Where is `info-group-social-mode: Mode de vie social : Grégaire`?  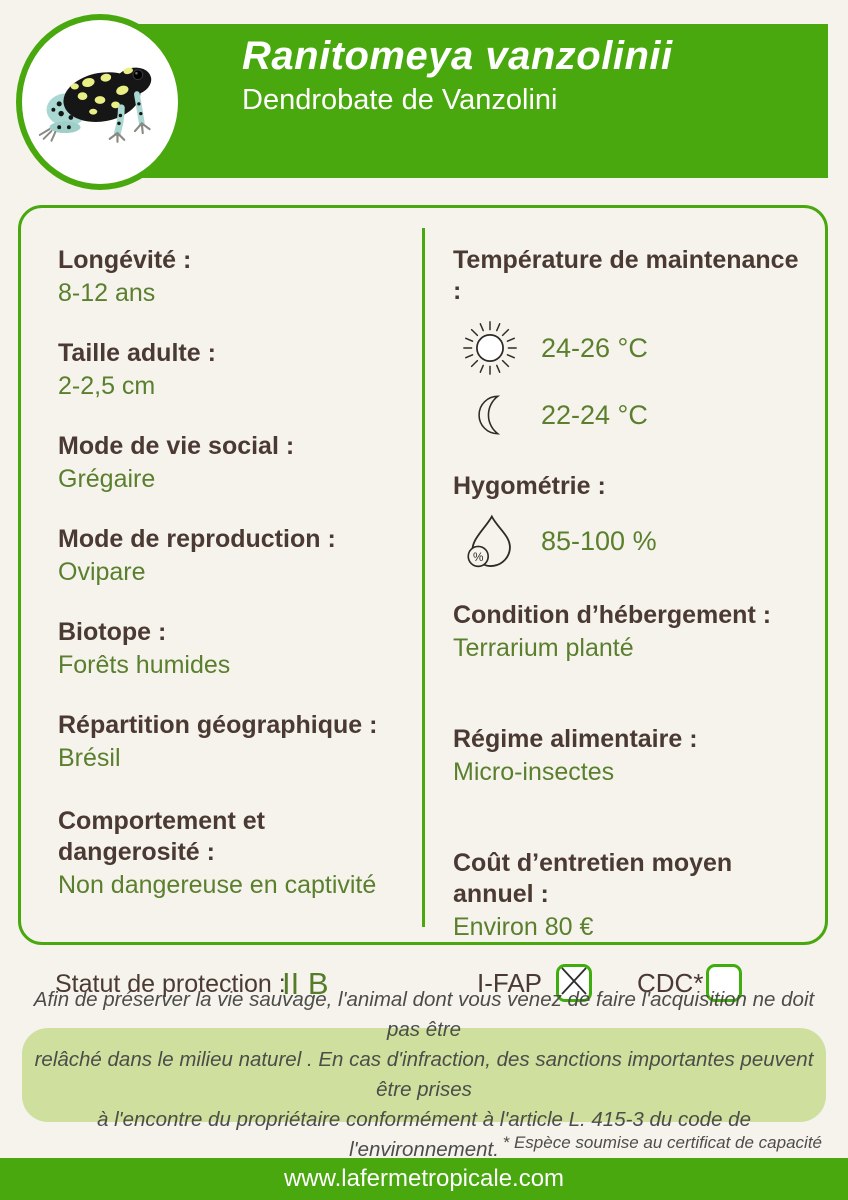
info-group-social-mode: Mode de vie social : Grégaire is located at coordinates (231, 463).